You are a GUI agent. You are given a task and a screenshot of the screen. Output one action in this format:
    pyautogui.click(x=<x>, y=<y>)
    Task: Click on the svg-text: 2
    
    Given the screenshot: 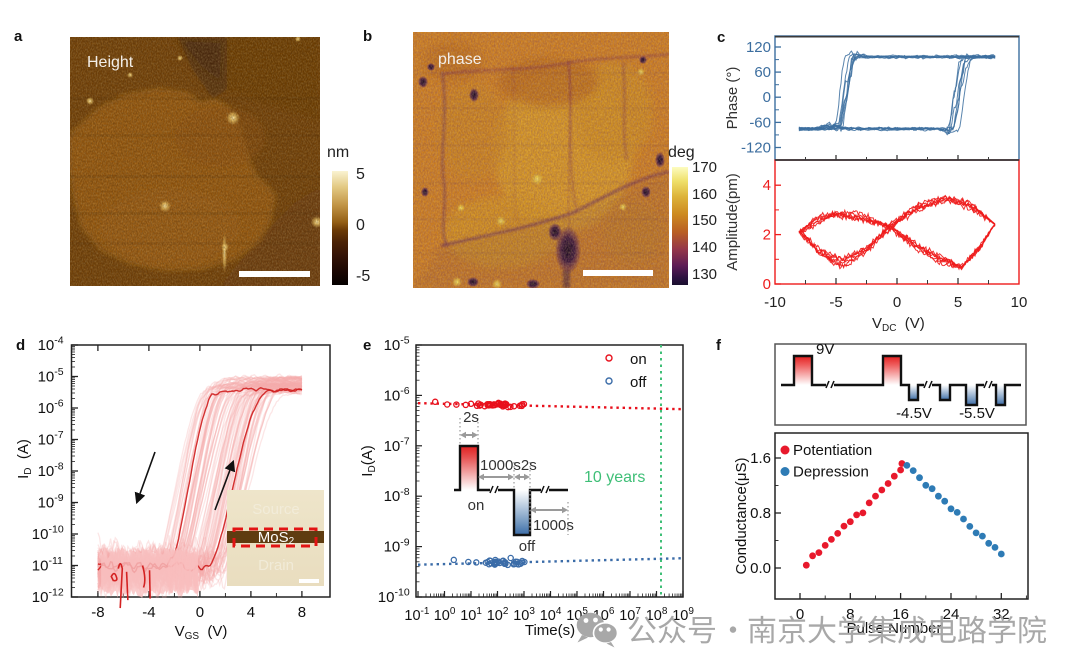 What is the action you would take?
    pyautogui.click(x=767, y=235)
    